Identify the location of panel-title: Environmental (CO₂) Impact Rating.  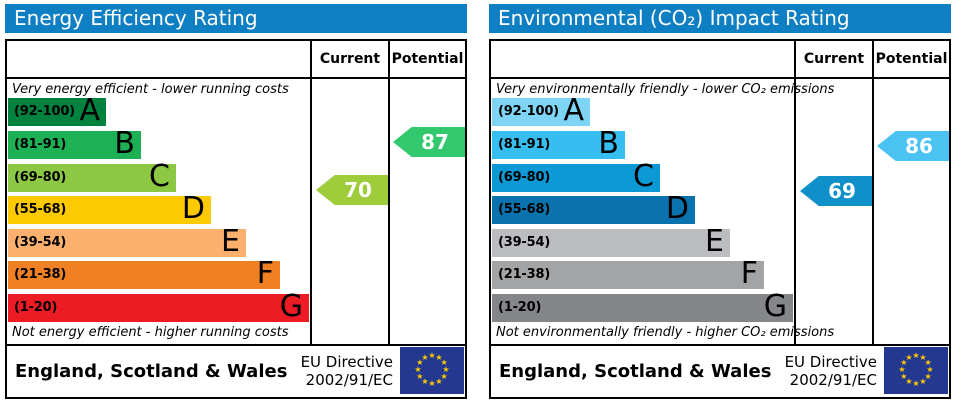
(720, 18).